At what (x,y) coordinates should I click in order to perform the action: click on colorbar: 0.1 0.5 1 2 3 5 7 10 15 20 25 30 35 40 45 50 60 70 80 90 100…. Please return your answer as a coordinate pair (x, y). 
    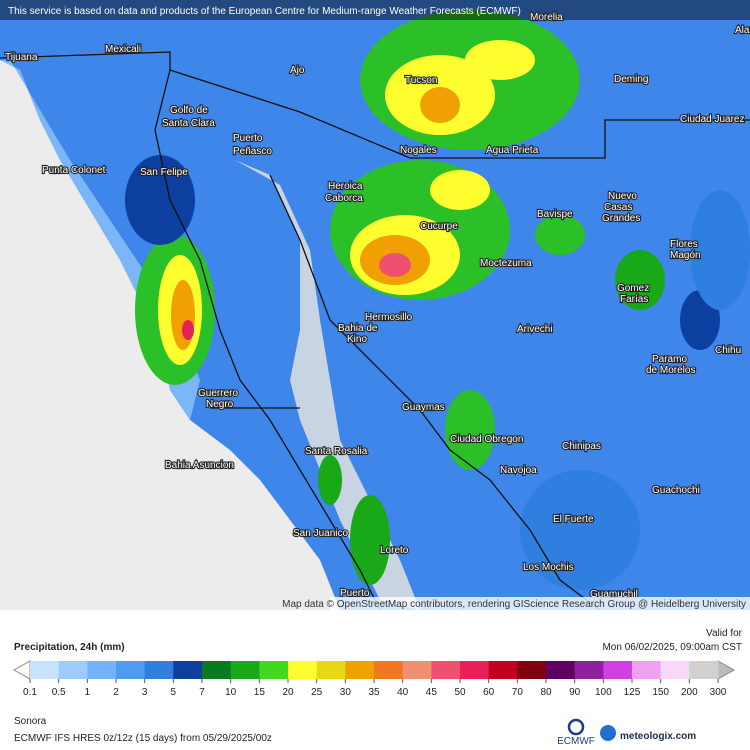
    Looking at the image, I should click on (374, 679).